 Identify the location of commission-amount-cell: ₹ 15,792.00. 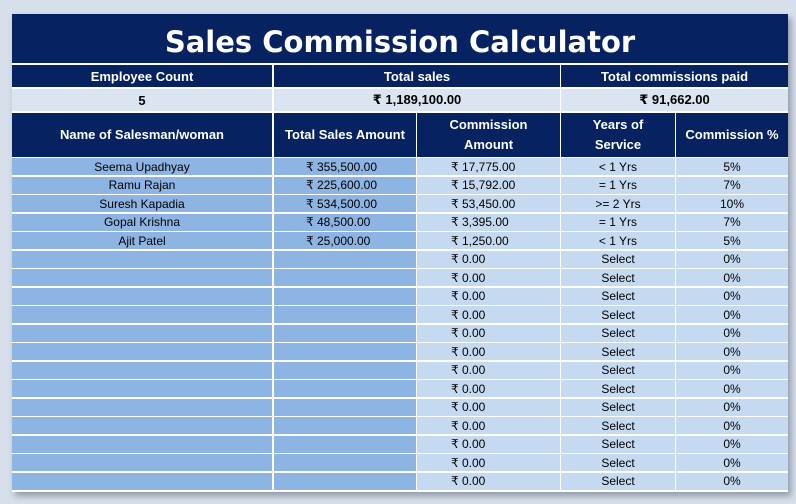
(488, 185).